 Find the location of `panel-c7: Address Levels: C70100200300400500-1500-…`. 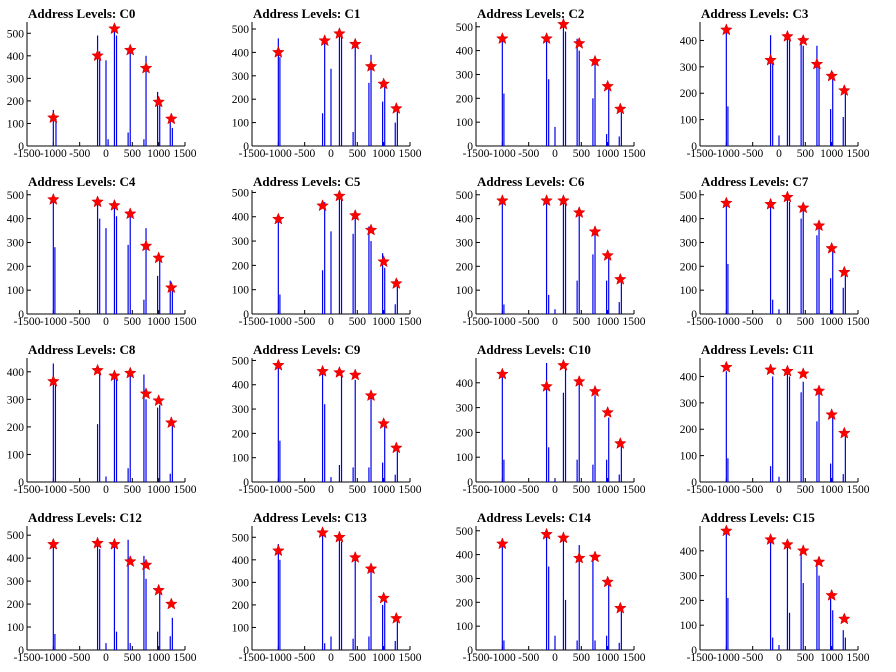

panel-c7: Address Levels: C70100200300400500-1500-… is located at coordinates (775, 251).